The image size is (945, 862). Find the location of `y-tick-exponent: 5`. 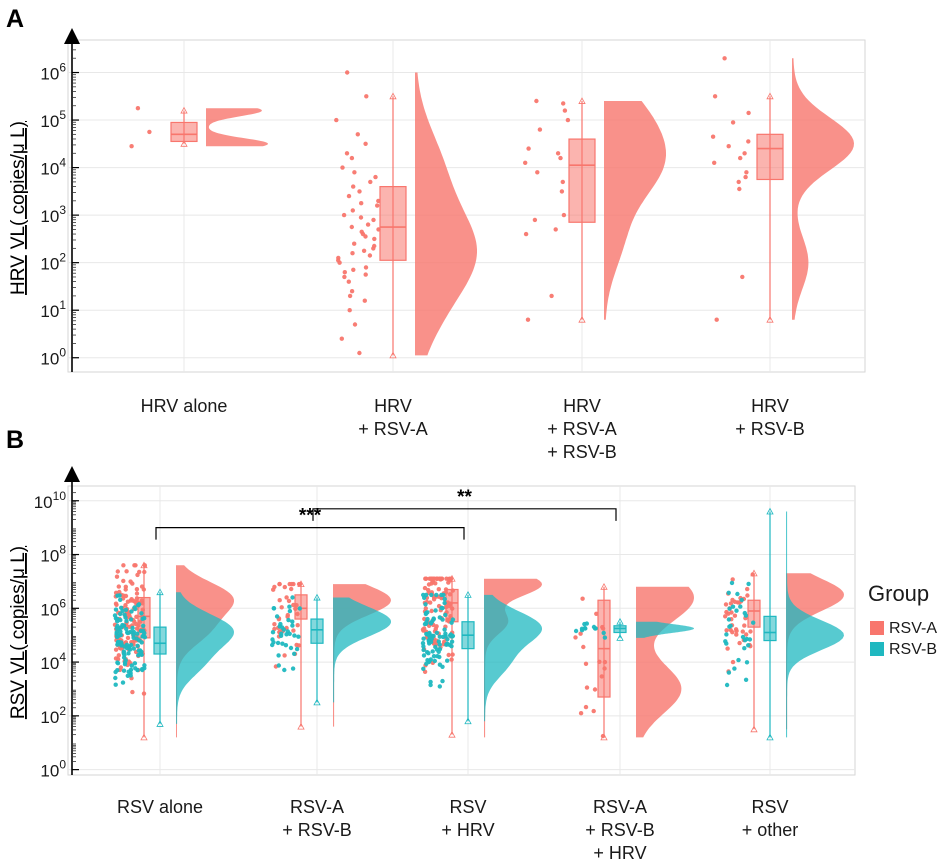

y-tick-exponent: 5 is located at coordinates (62, 115).